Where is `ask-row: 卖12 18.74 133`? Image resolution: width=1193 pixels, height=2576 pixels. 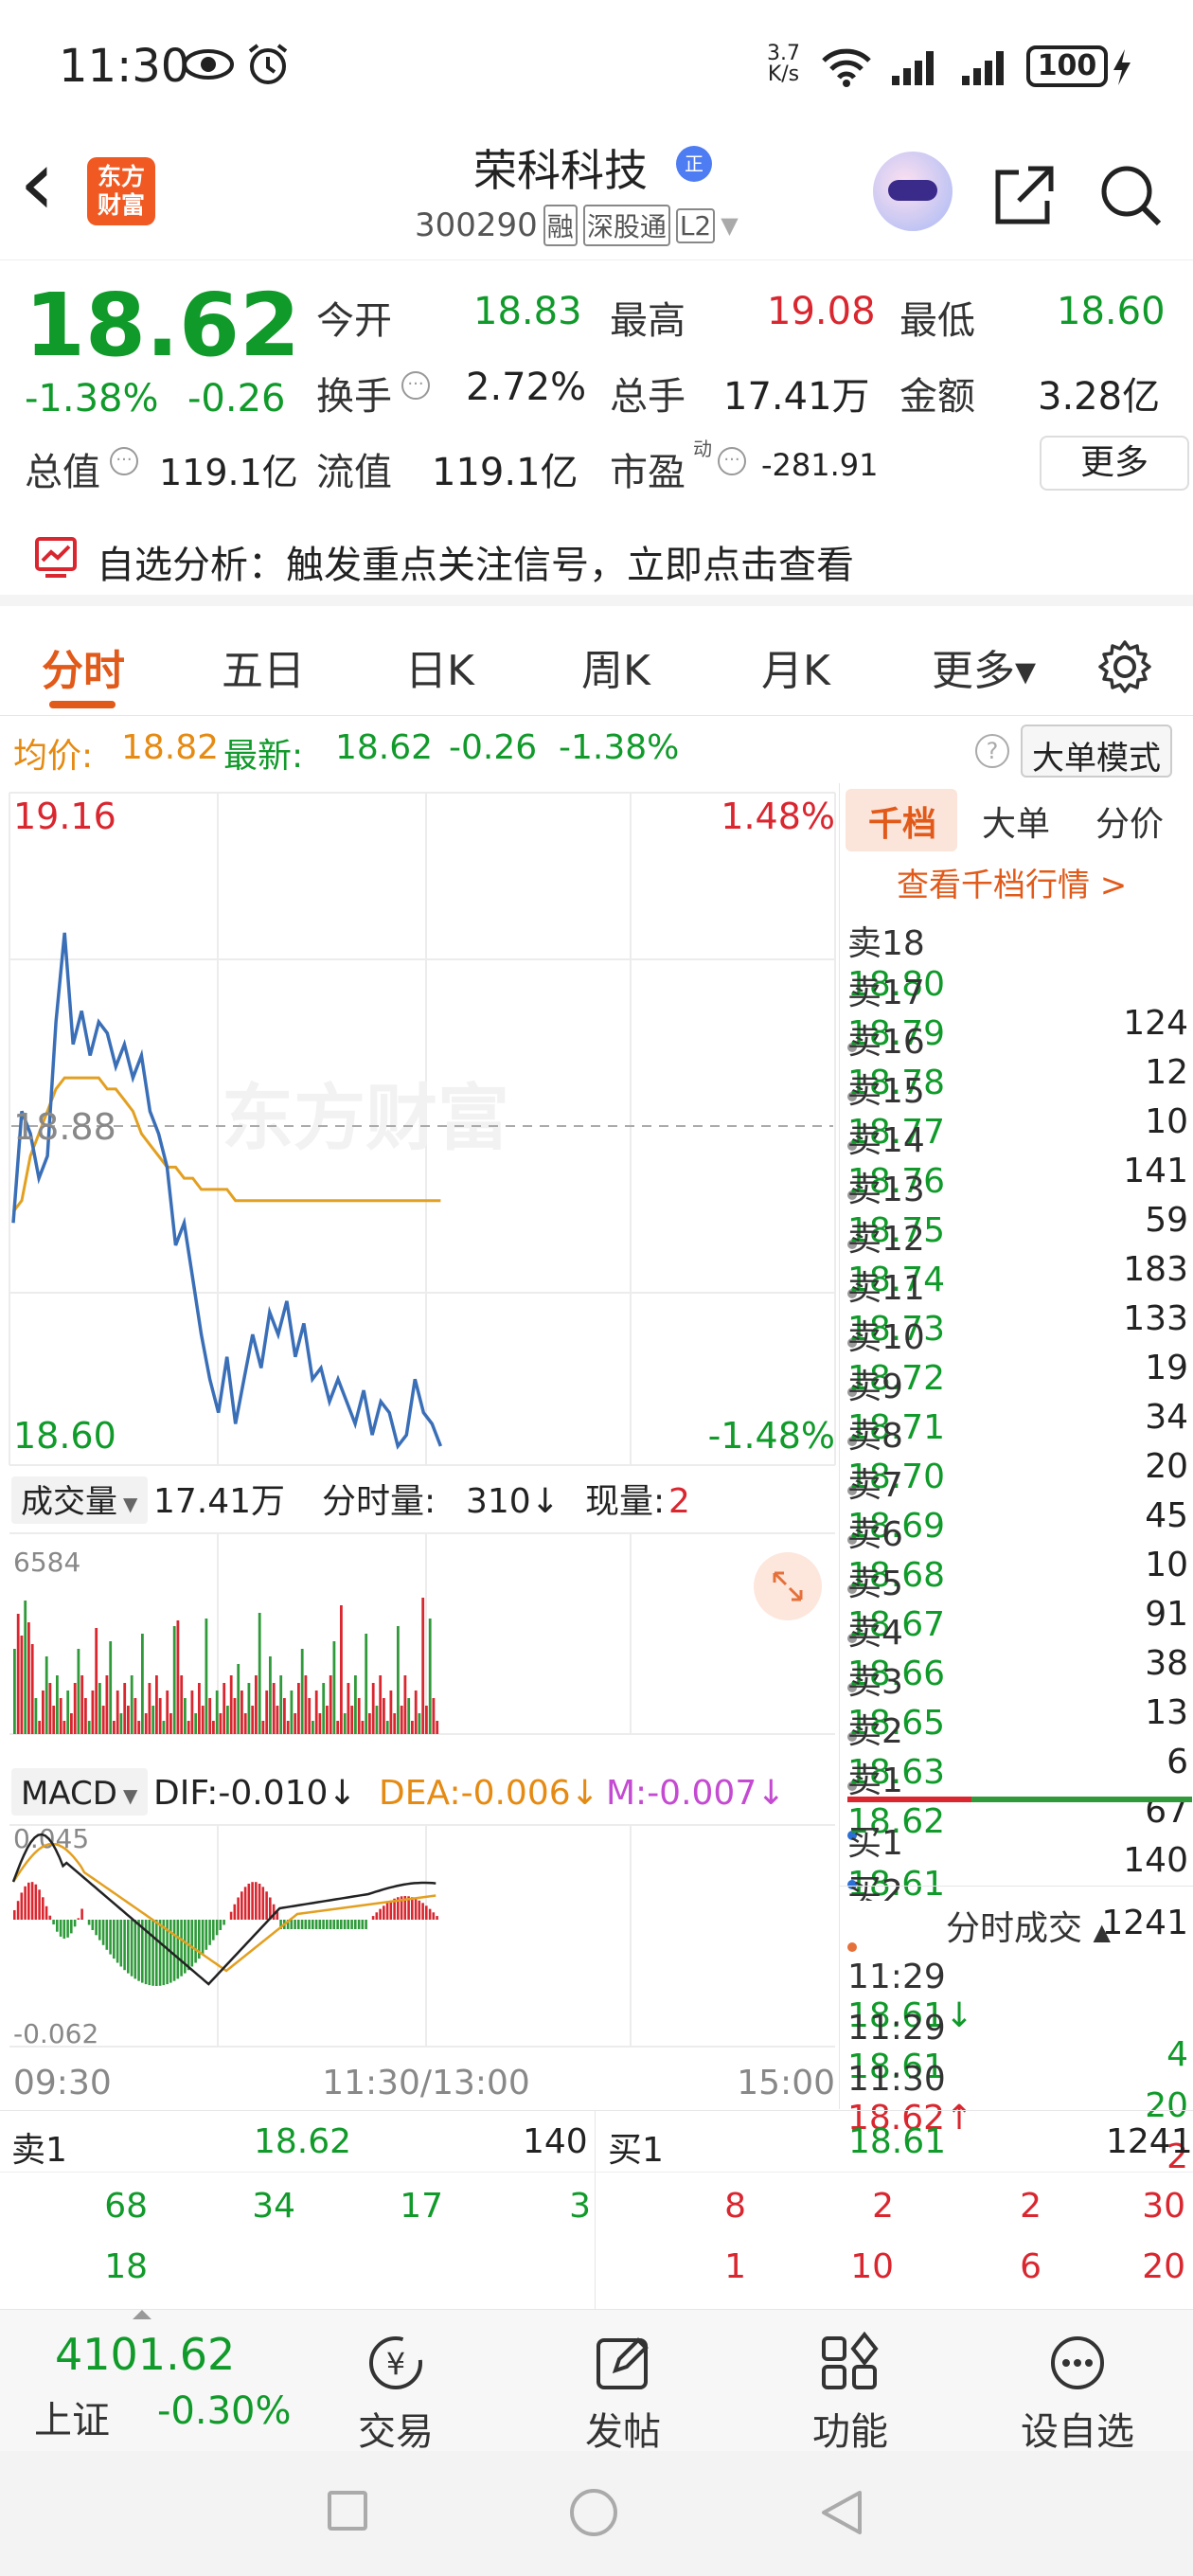 ask-row: 卖12 18.74 133 is located at coordinates (1017, 1279).